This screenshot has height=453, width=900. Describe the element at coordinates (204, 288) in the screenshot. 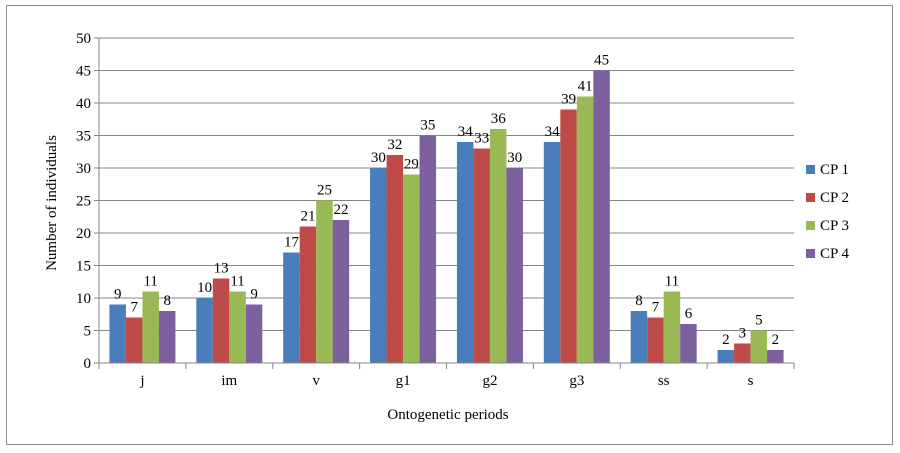

I see `data-label: 10` at that location.